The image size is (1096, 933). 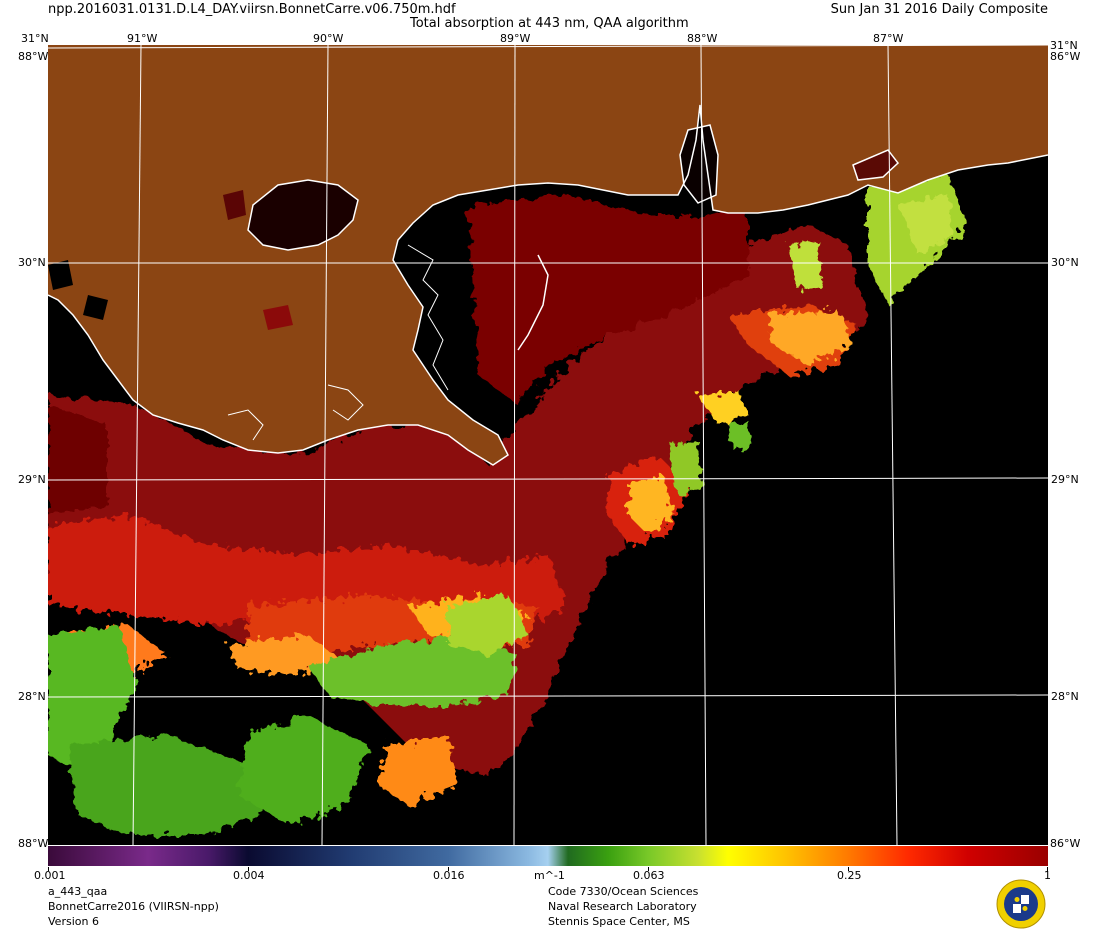 I want to click on colorbar-gradient, so click(x=548, y=856).